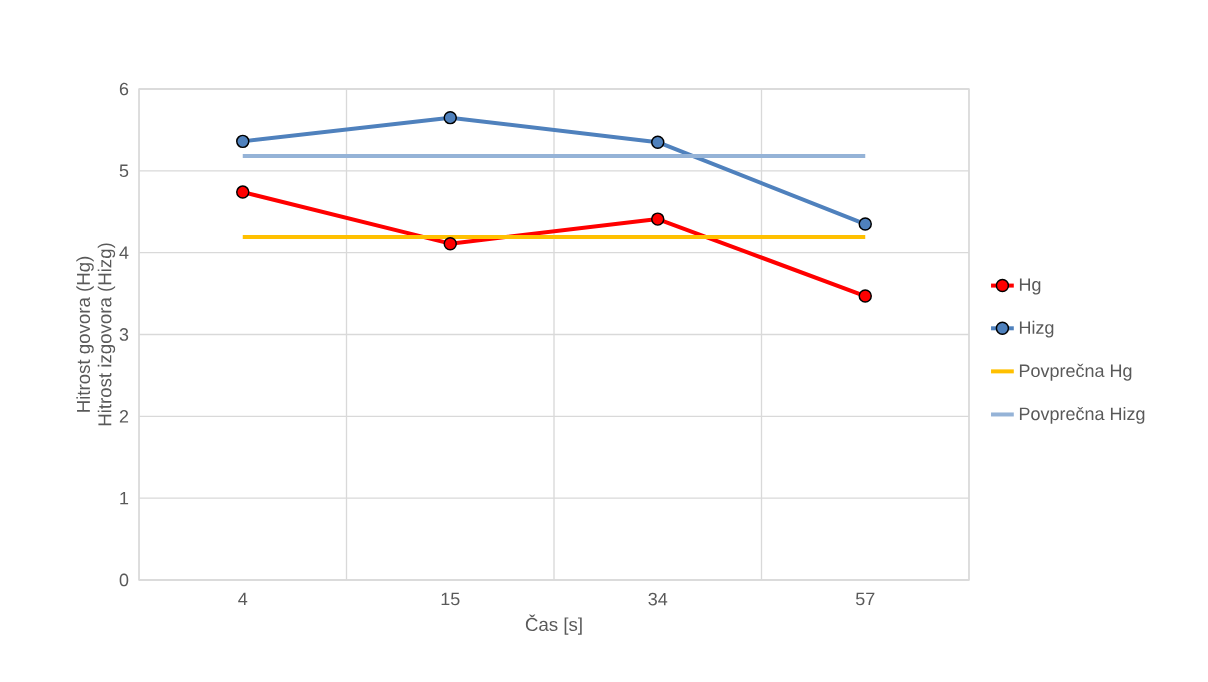 The height and width of the screenshot is (682, 1208). What do you see at coordinates (865, 599) in the screenshot?
I see `x-tick-label: 57` at bounding box center [865, 599].